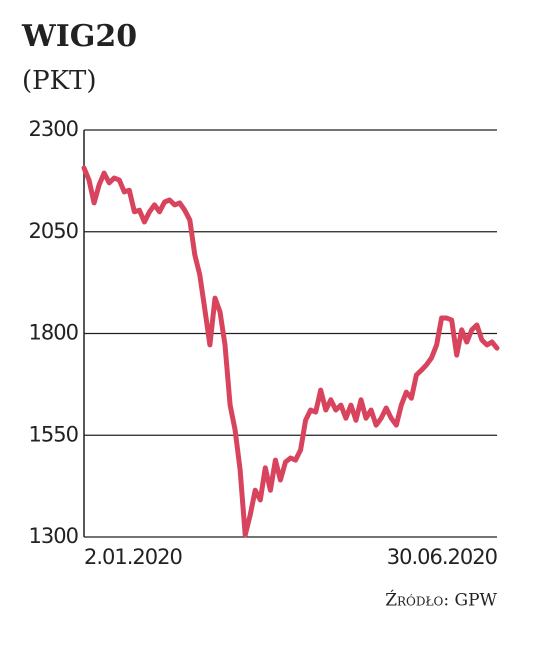 The width and height of the screenshot is (536, 646). What do you see at coordinates (53, 434) in the screenshot?
I see `y-tick-label: 1550` at bounding box center [53, 434].